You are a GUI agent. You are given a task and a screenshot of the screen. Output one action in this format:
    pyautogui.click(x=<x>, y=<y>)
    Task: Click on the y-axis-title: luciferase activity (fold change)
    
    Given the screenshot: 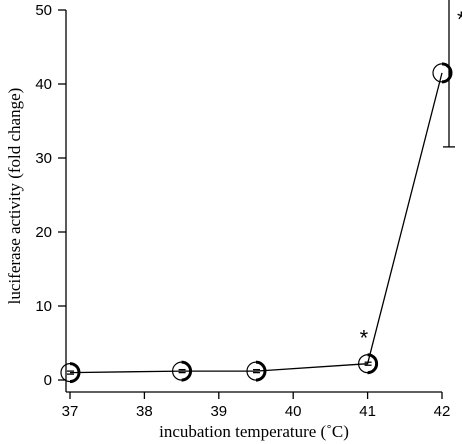 What is the action you would take?
    pyautogui.click(x=14, y=196)
    